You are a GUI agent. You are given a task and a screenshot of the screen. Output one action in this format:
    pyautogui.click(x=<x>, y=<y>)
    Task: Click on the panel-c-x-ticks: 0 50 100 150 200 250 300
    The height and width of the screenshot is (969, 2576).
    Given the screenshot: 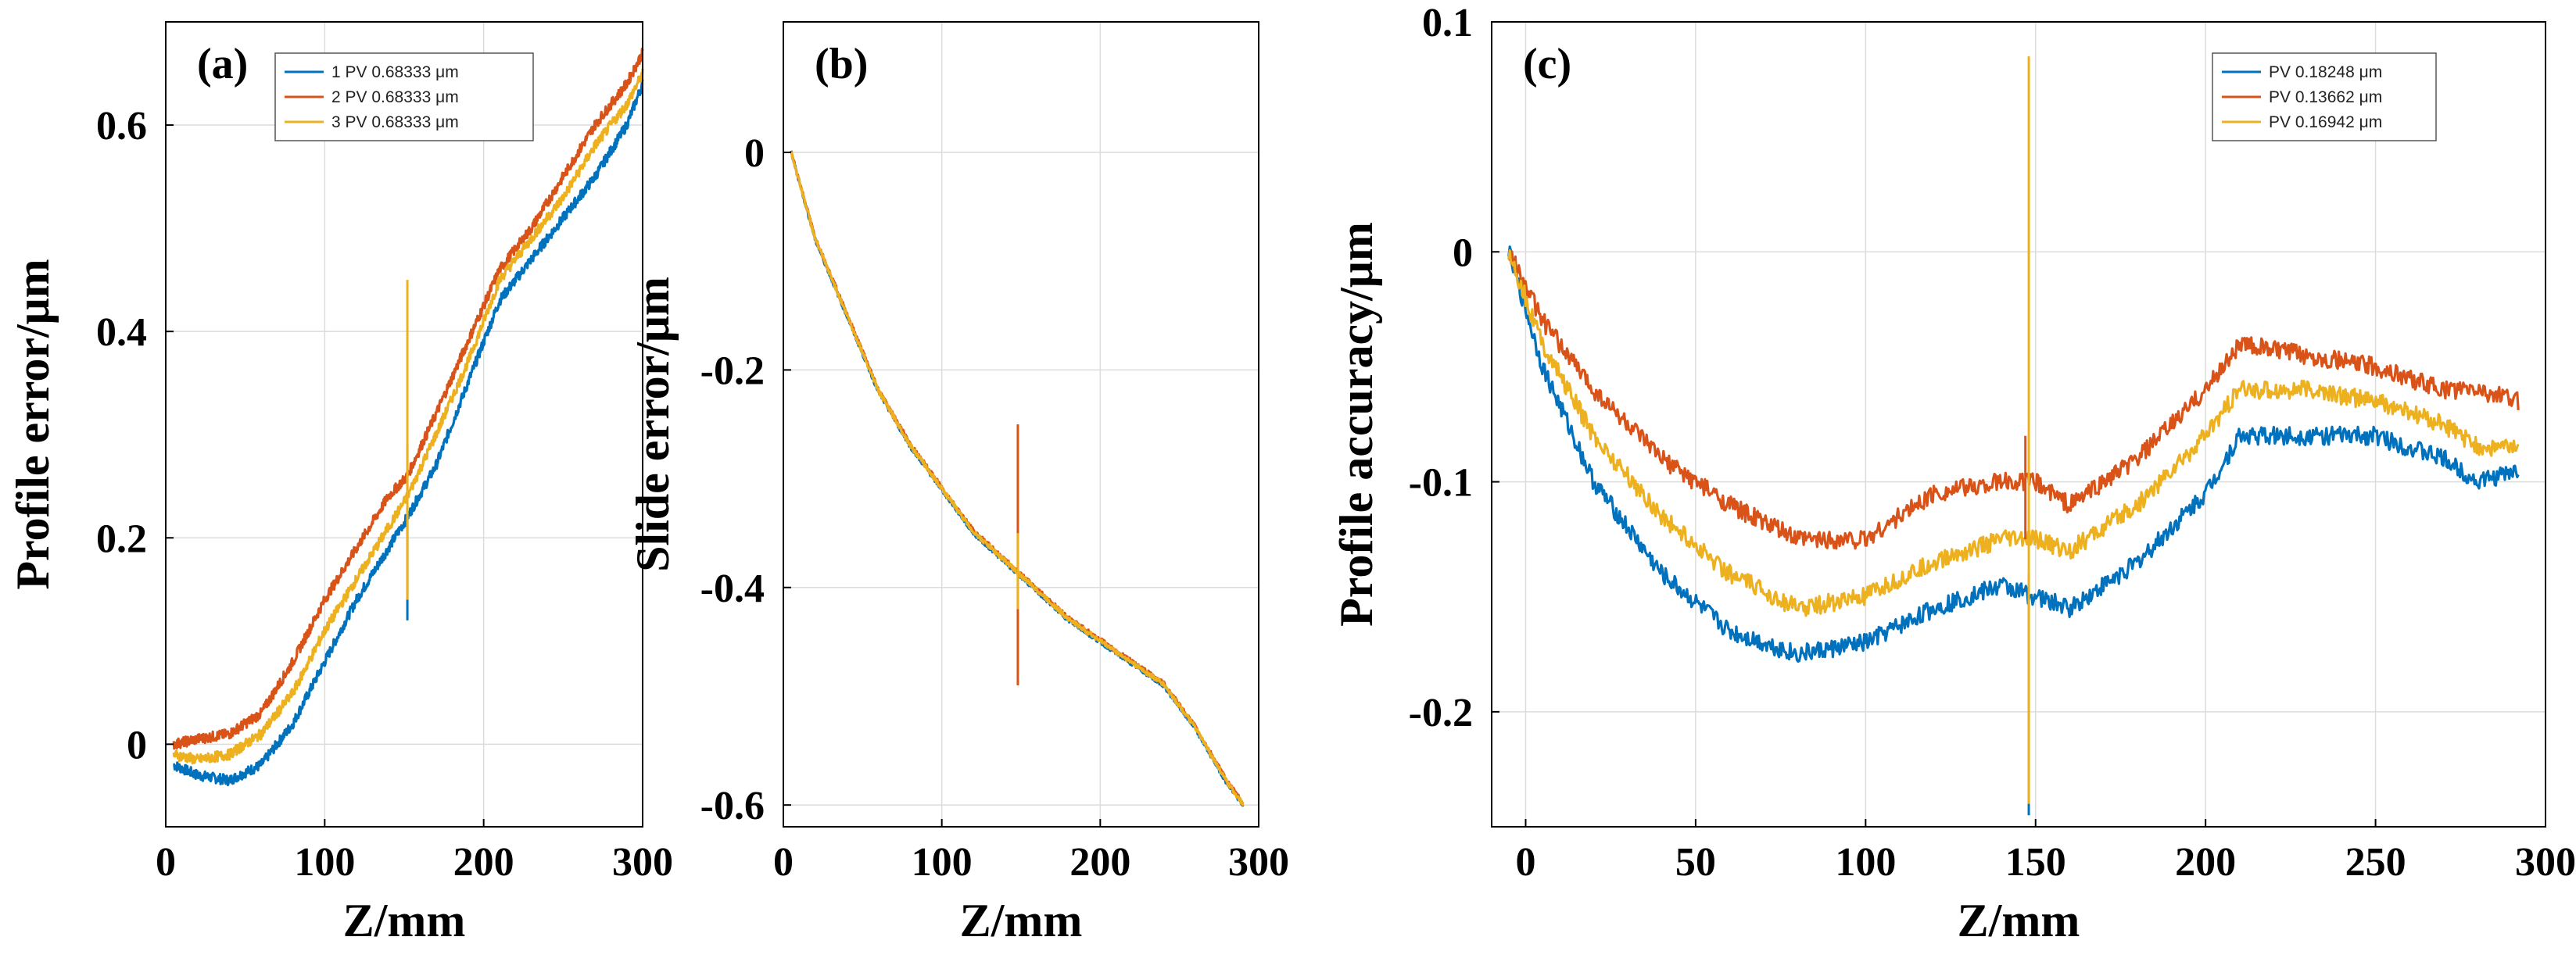 What is the action you would take?
    pyautogui.click(x=2045, y=852)
    